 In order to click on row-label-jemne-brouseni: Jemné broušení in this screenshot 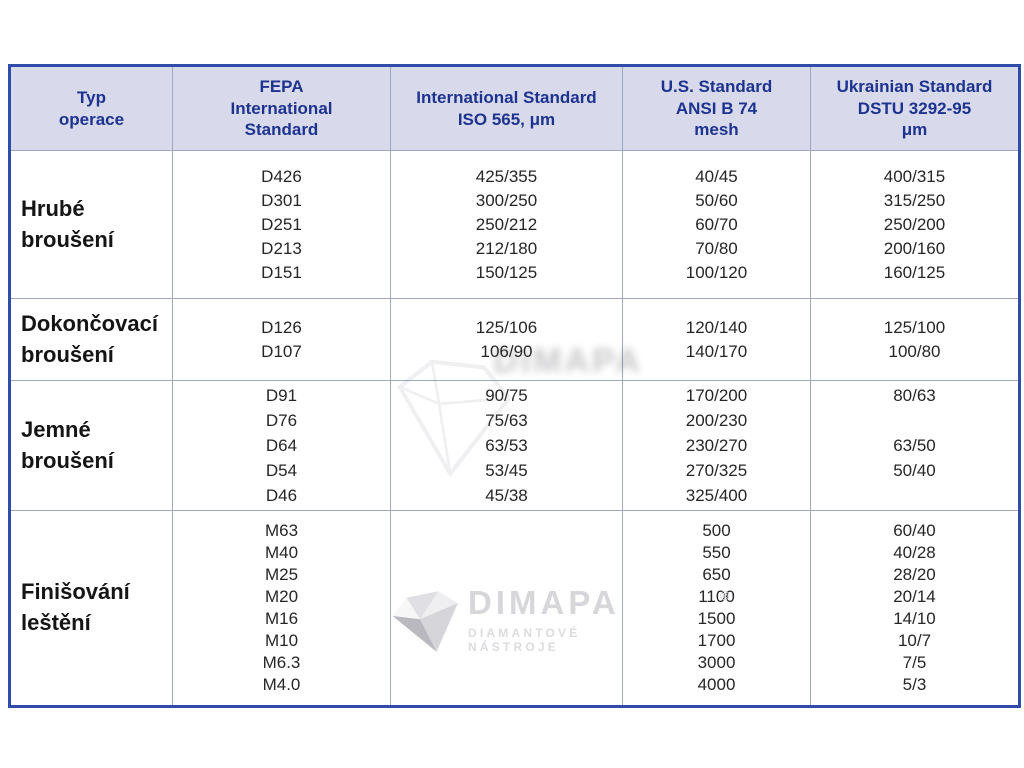, I will do `click(92, 446)`.